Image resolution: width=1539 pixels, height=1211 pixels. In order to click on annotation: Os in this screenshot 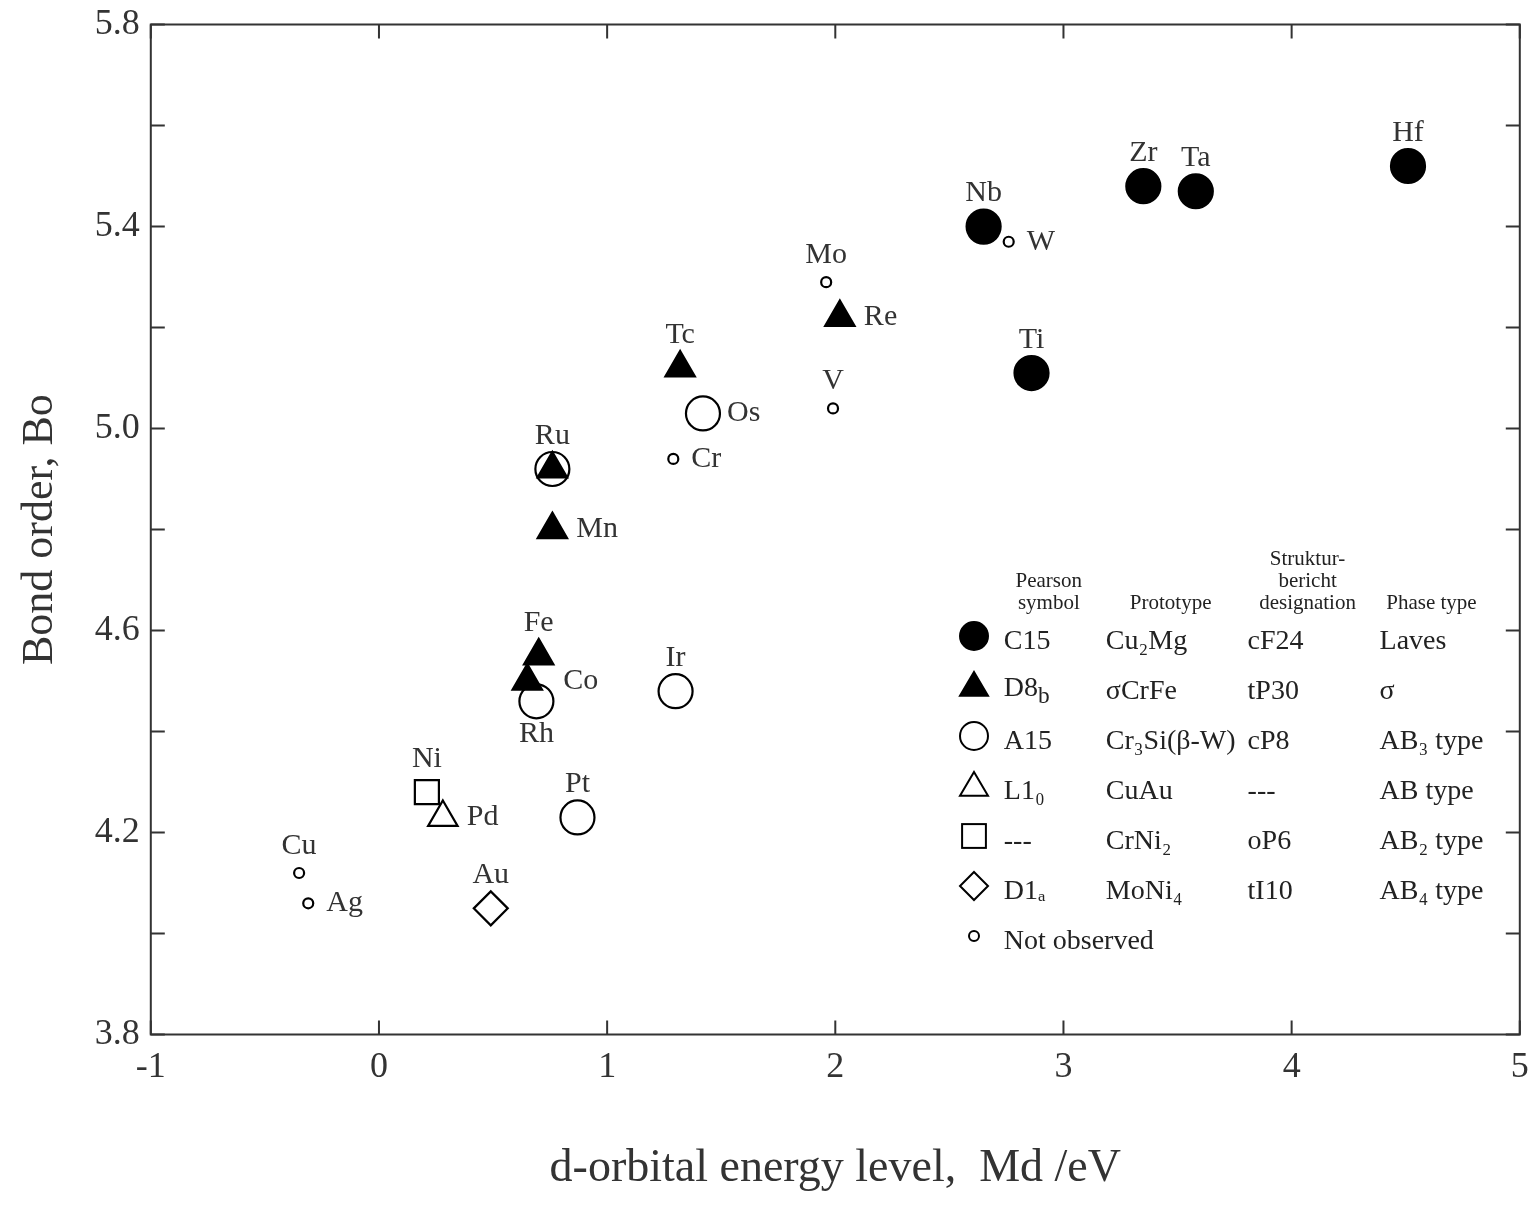, I will do `click(743, 411)`.